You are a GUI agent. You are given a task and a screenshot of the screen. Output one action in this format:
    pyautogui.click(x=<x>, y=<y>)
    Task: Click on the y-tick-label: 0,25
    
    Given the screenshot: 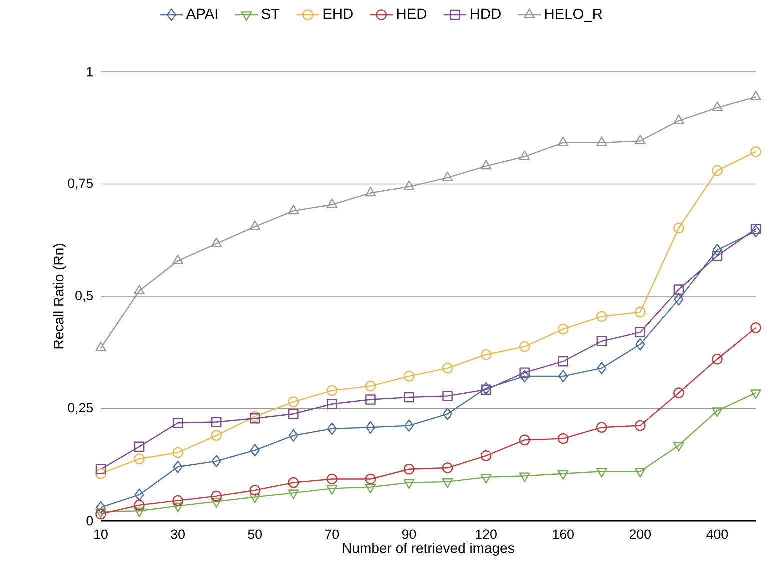 What is the action you would take?
    pyautogui.click(x=81, y=408)
    